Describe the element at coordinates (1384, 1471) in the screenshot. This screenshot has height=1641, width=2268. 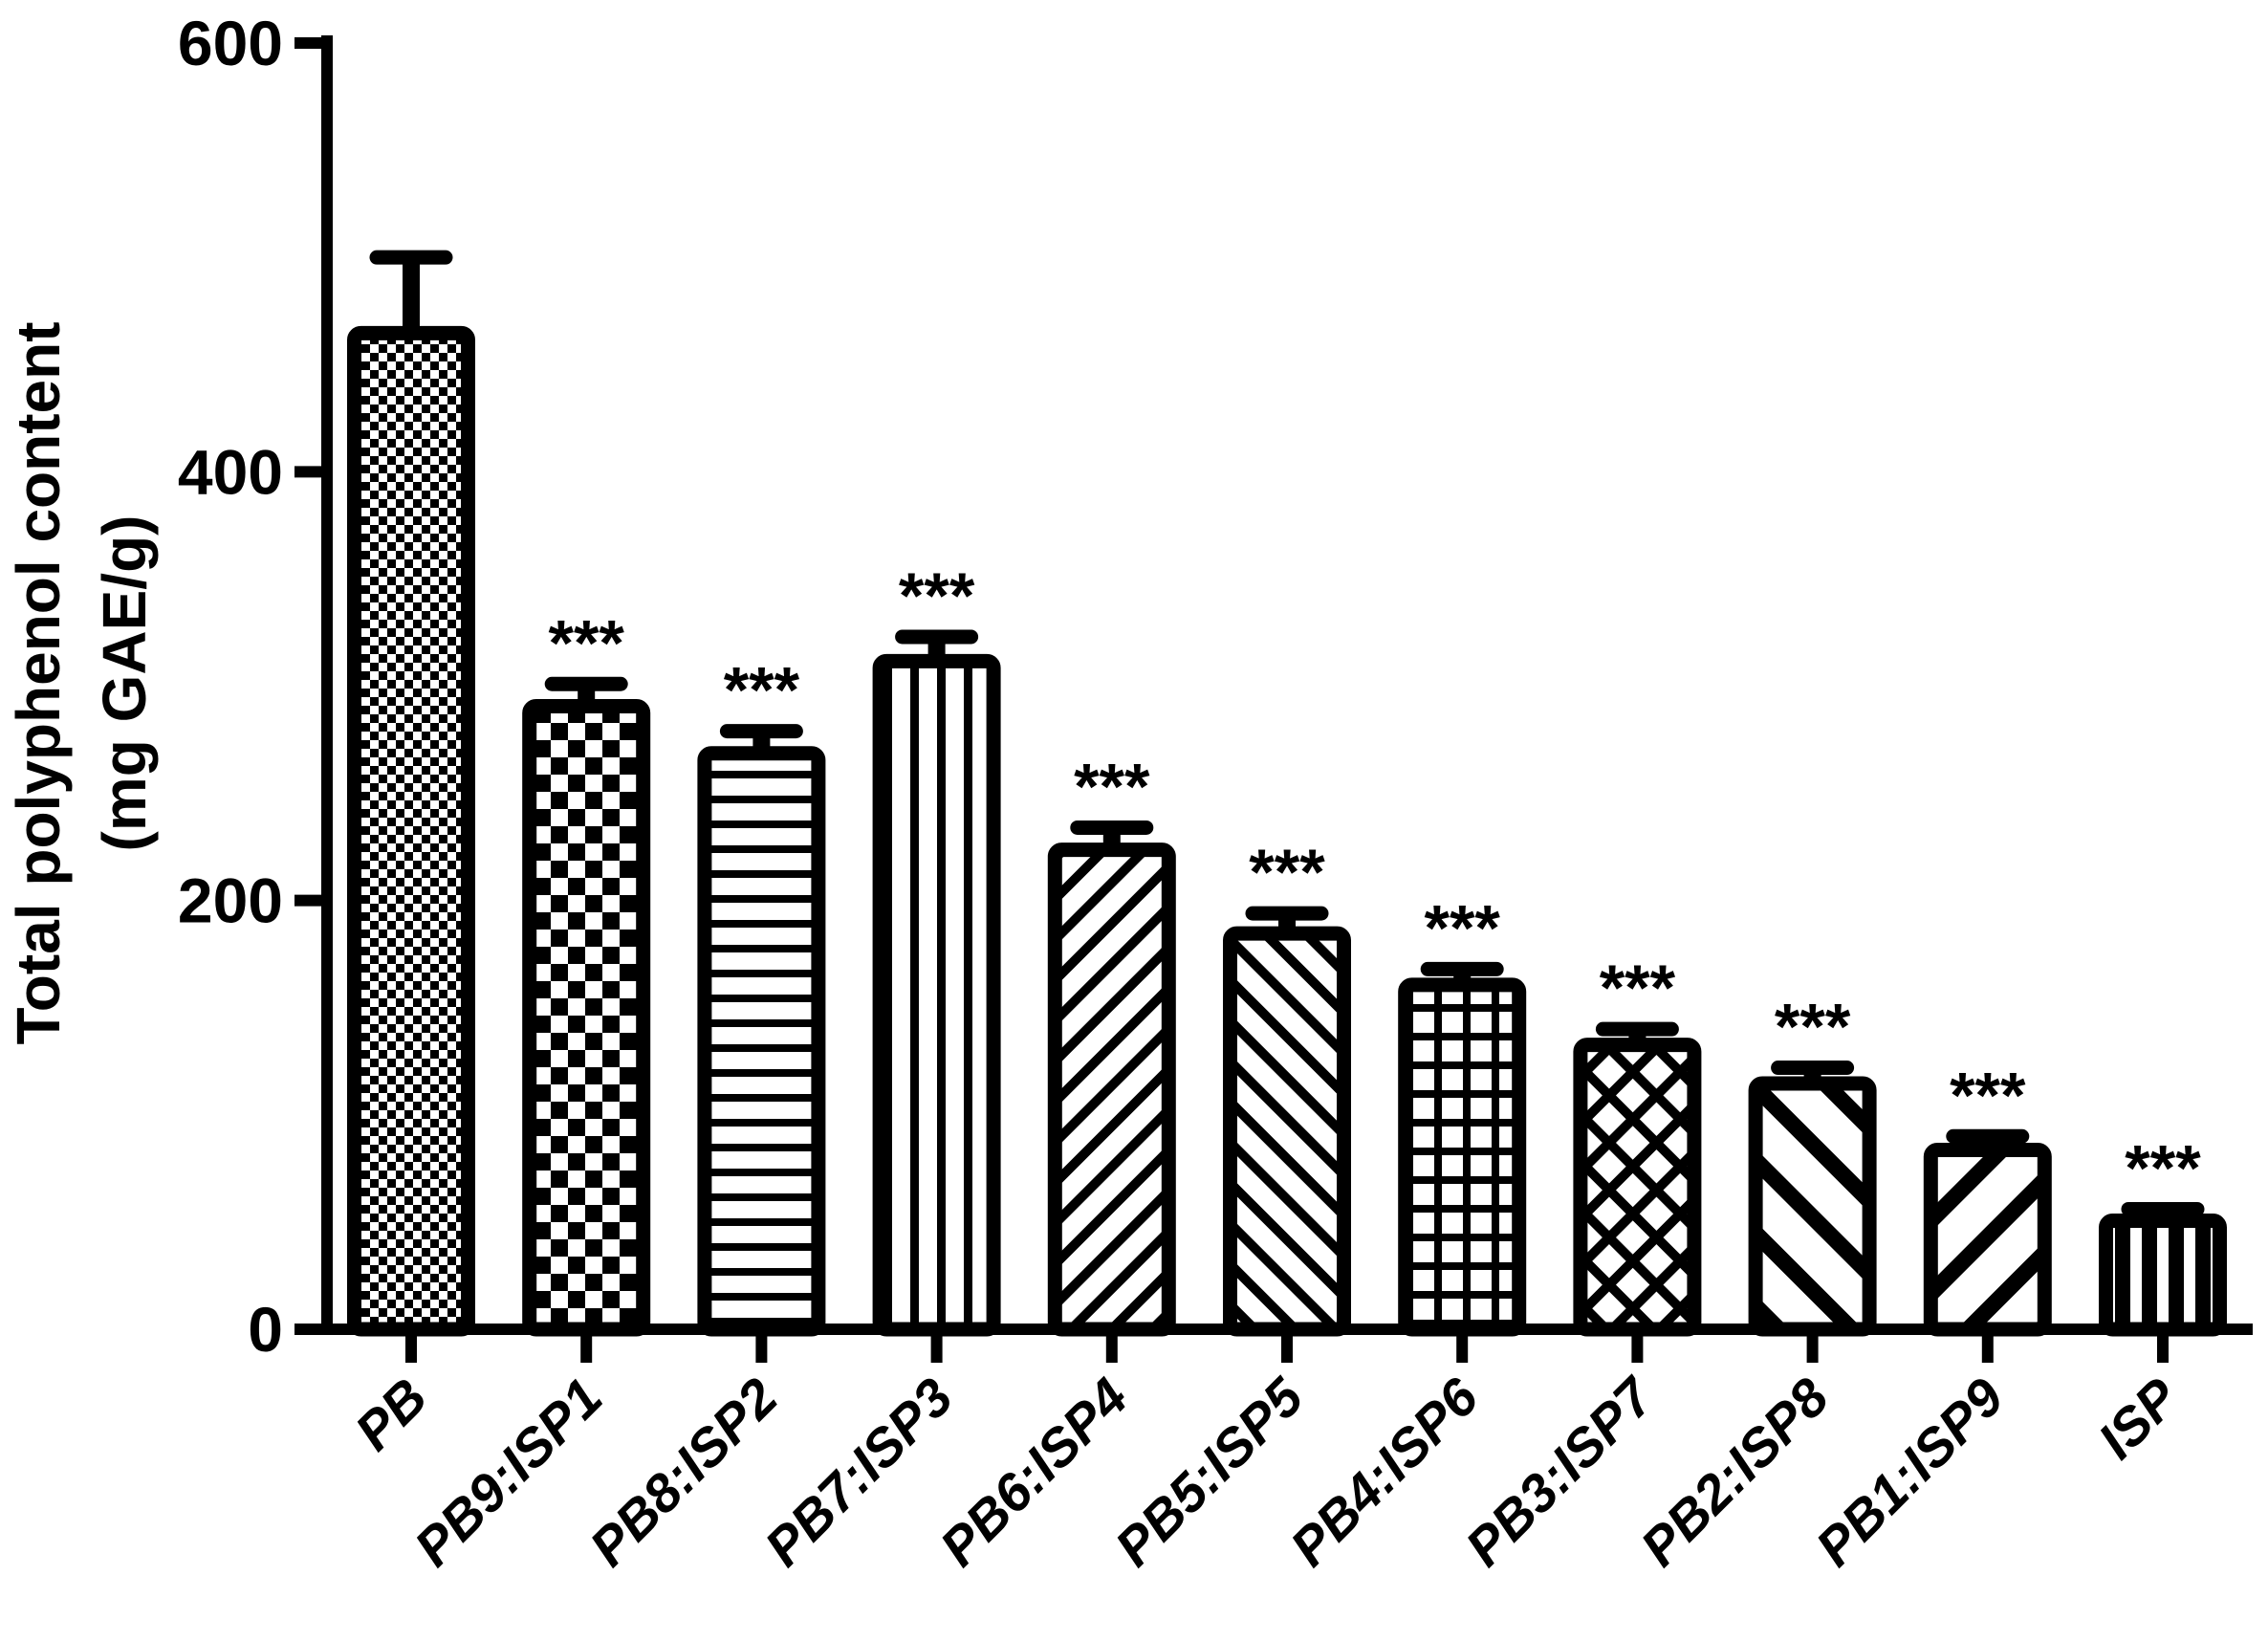
I see `x-tick-label: PB4:ISP6` at that location.